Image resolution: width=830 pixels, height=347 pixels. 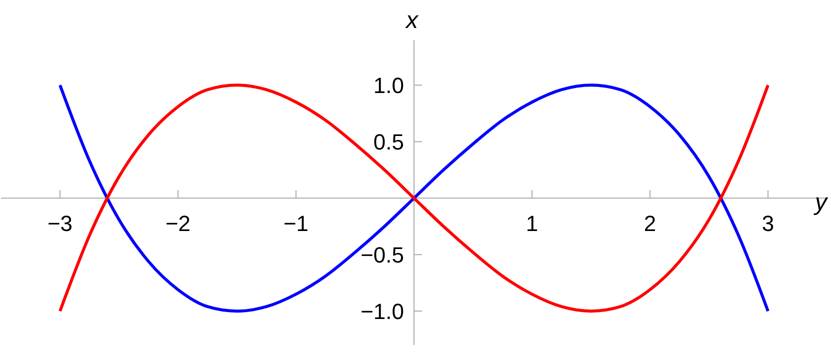 I want to click on x-tick-label: −2, so click(x=178, y=223).